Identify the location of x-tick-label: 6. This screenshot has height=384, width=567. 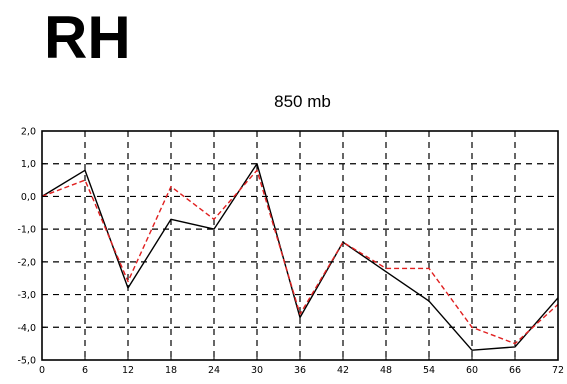
(85, 370).